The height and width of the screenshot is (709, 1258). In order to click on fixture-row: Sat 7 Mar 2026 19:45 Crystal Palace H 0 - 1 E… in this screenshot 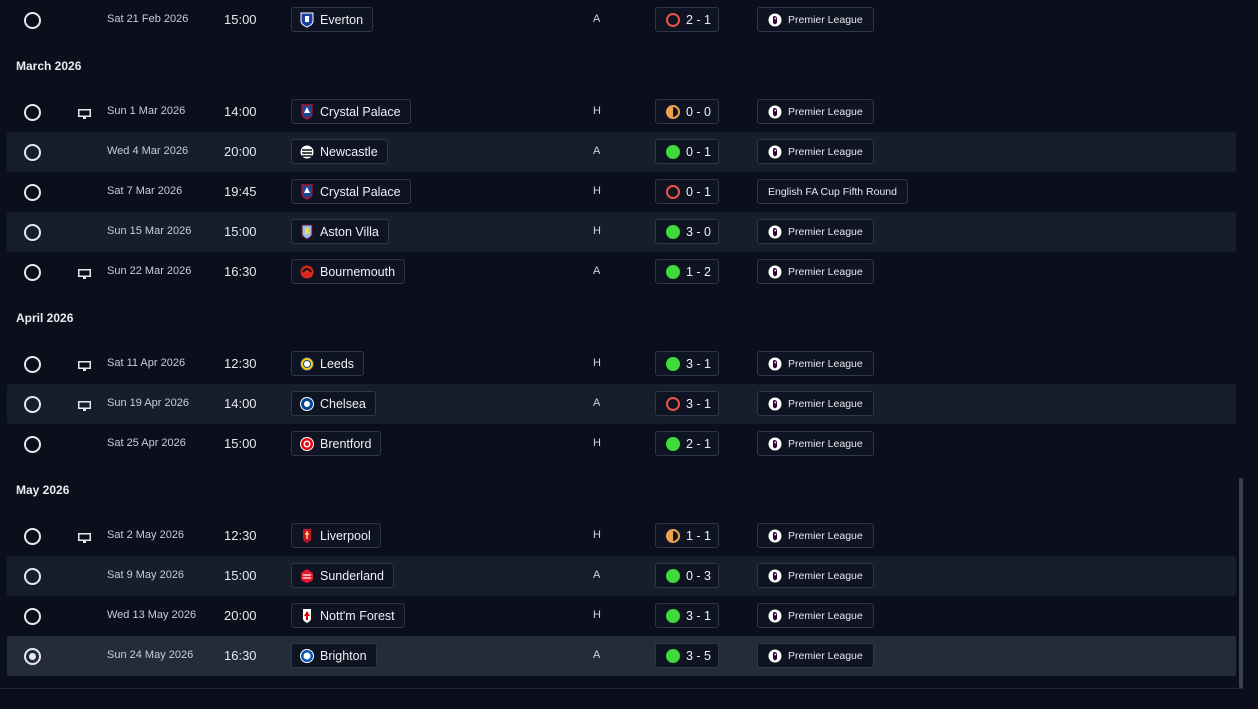, I will do `click(621, 192)`.